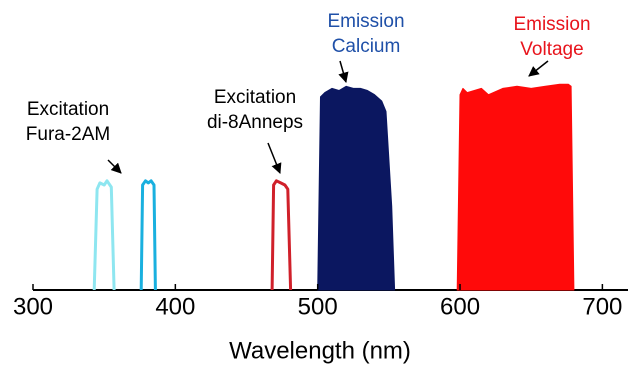 The width and height of the screenshot is (637, 368). What do you see at coordinates (68, 134) in the screenshot?
I see `annotation-text: Fura-2AM` at bounding box center [68, 134].